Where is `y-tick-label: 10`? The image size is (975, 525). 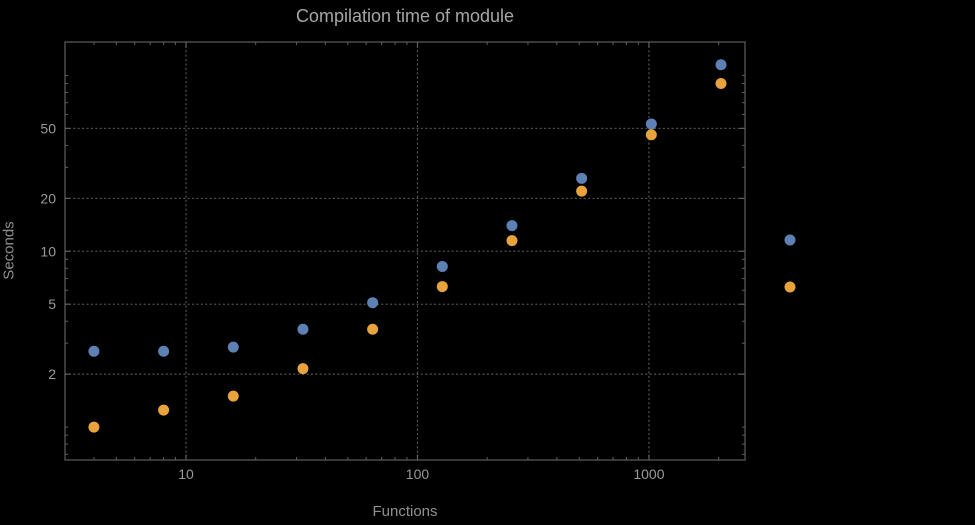
y-tick-label: 10 is located at coordinates (48, 251).